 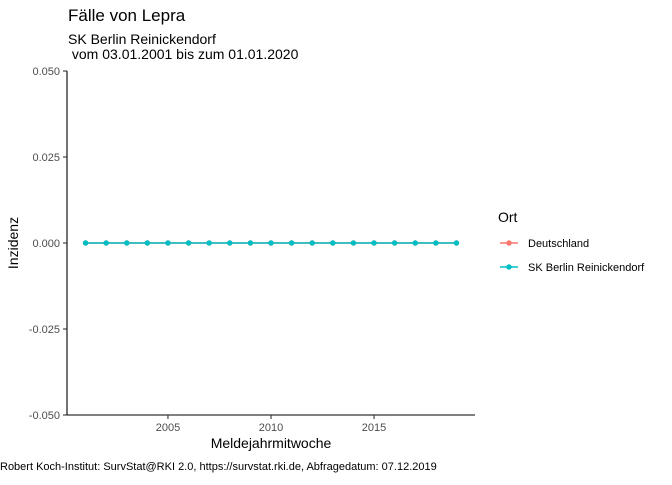 What do you see at coordinates (13, 243) in the screenshot?
I see `y-axis-label: Inzidenz` at bounding box center [13, 243].